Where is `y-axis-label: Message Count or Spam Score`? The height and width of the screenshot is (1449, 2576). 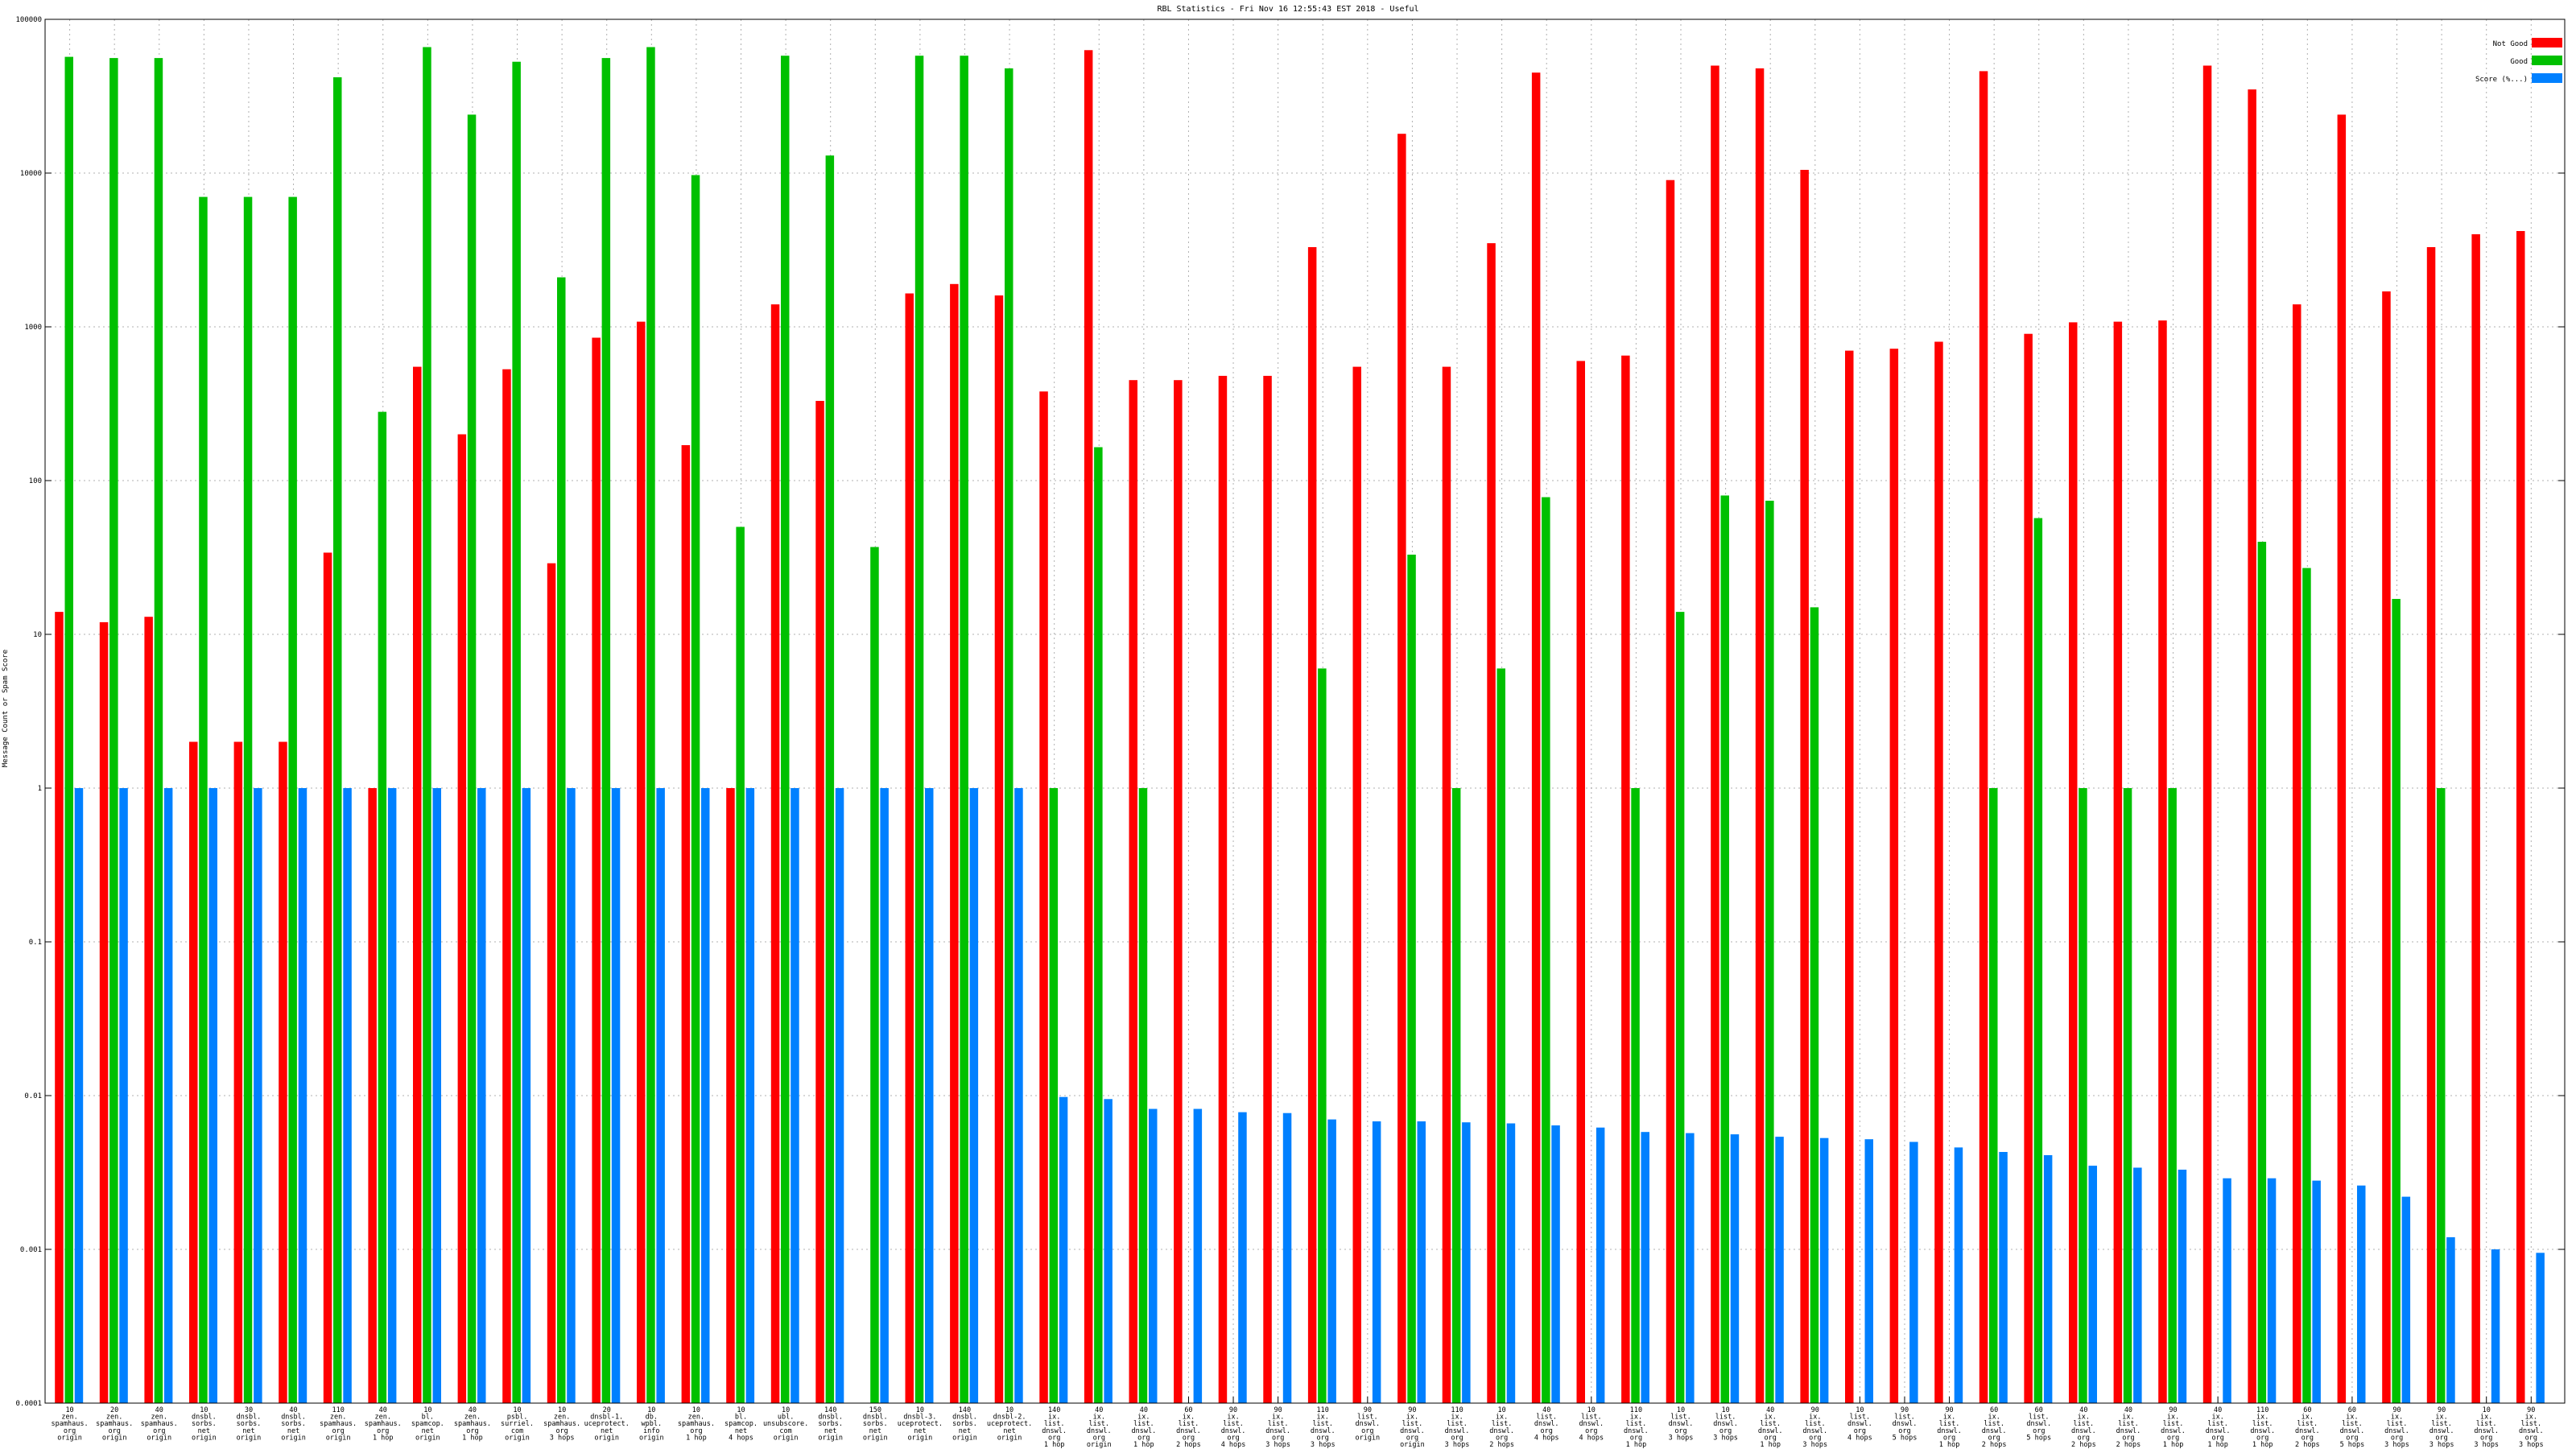 y-axis-label: Message Count or Spam Score is located at coordinates (6, 708).